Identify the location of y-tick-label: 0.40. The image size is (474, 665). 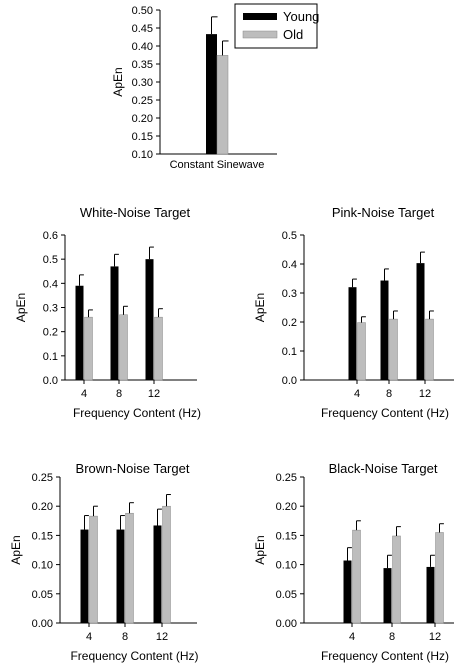
(142, 47).